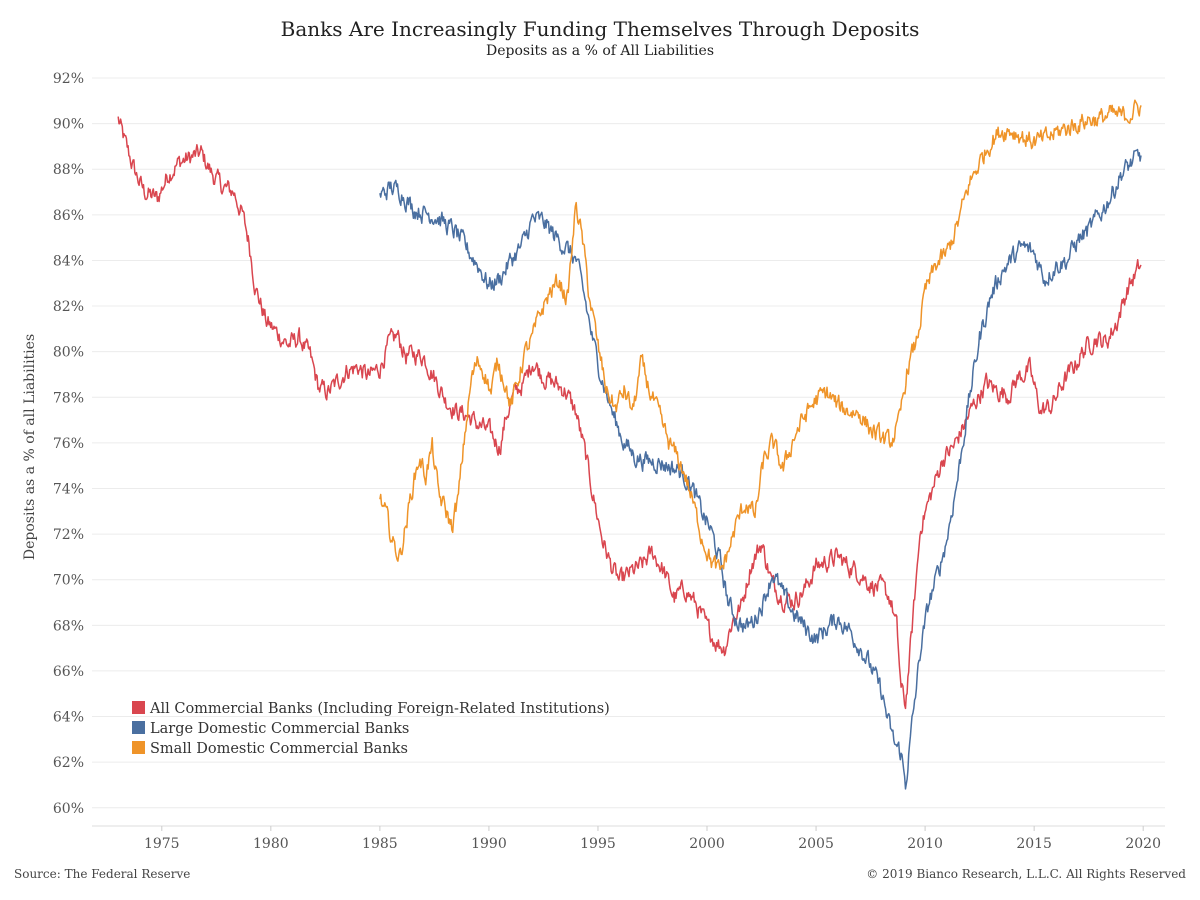  Describe the element at coordinates (68, 170) in the screenshot. I see `y-tick-label: 88%` at that location.